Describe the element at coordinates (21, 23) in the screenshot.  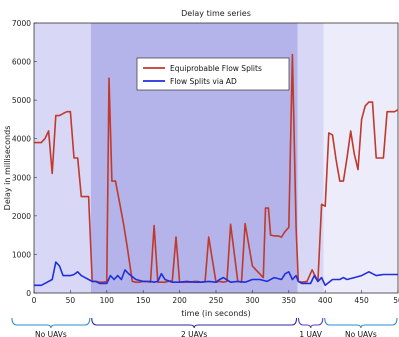
I see `y-tick-label: 7000` at that location.